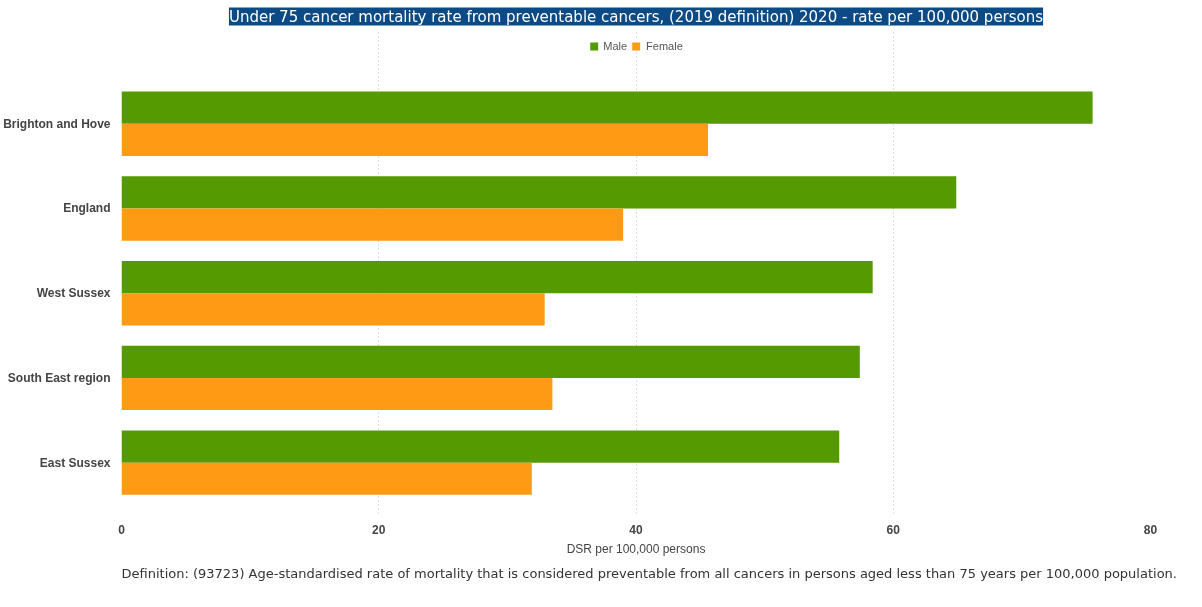 The width and height of the screenshot is (1202, 607). What do you see at coordinates (636, 16) in the screenshot?
I see `chart-title: Under 75 cancer mortality rate from preventable cancers, (2019 definition) 2020 - rate per 100,000 persons` at bounding box center [636, 16].